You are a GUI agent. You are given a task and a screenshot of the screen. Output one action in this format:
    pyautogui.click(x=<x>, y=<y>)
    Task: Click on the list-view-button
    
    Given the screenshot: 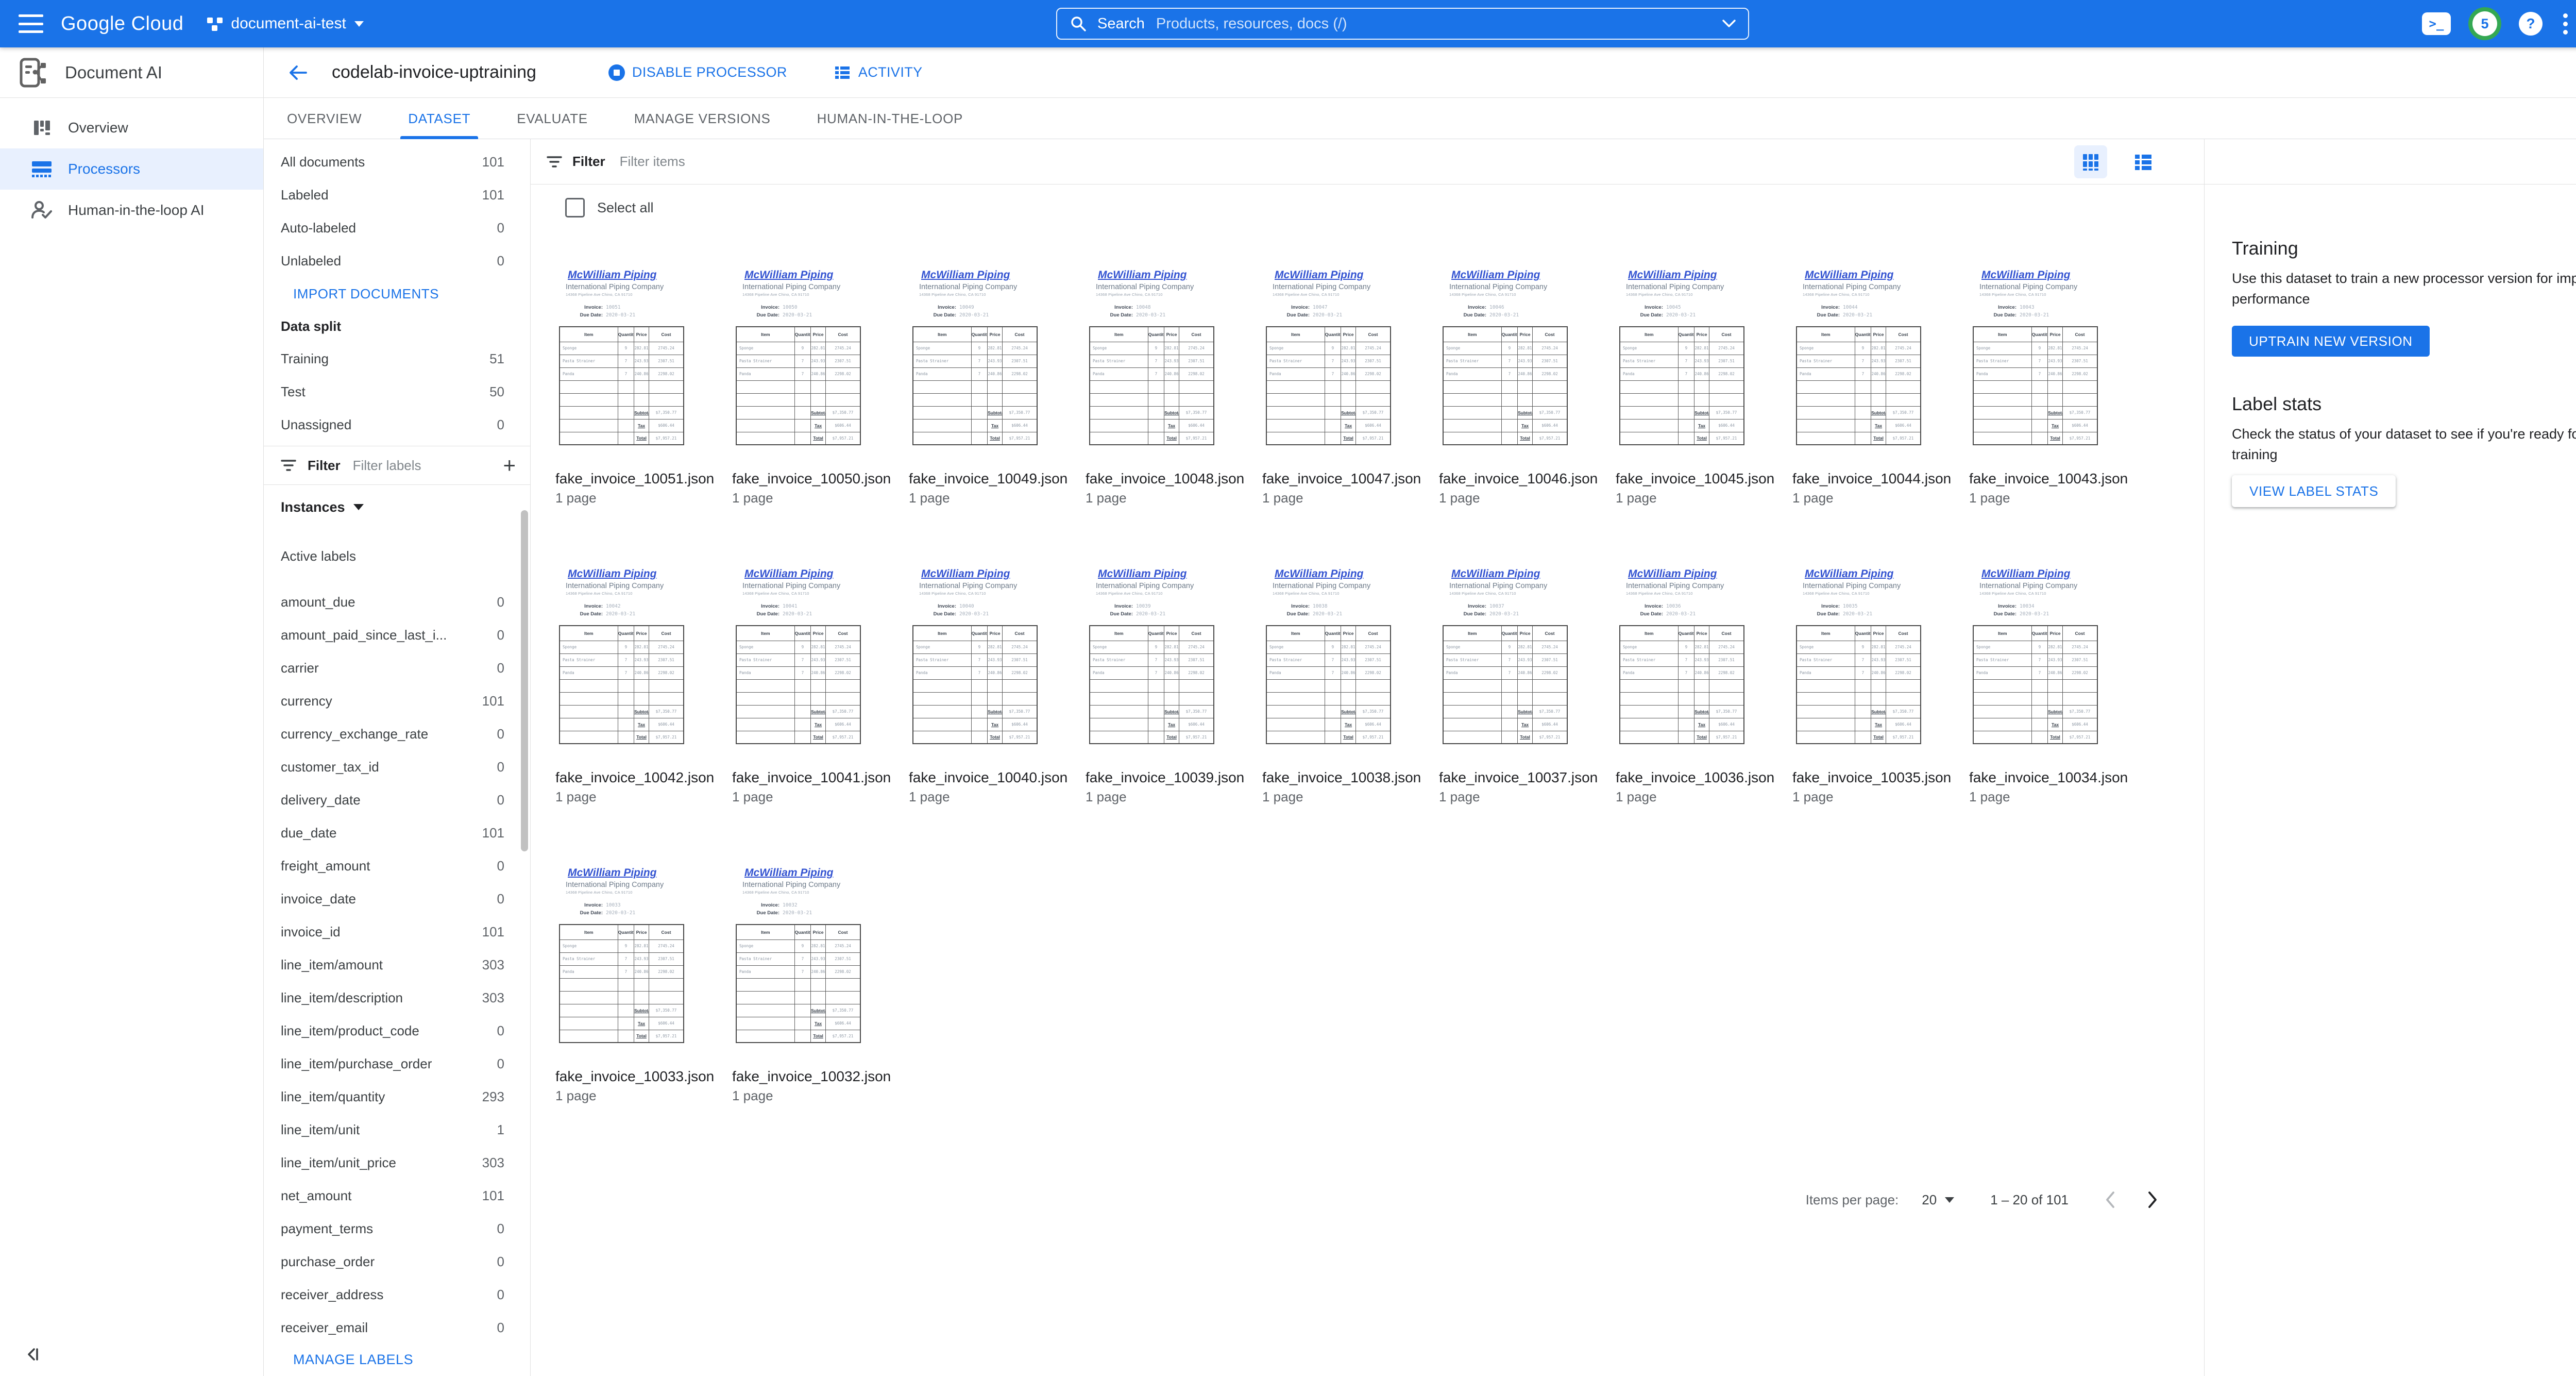 What is the action you would take?
    pyautogui.click(x=2143, y=162)
    